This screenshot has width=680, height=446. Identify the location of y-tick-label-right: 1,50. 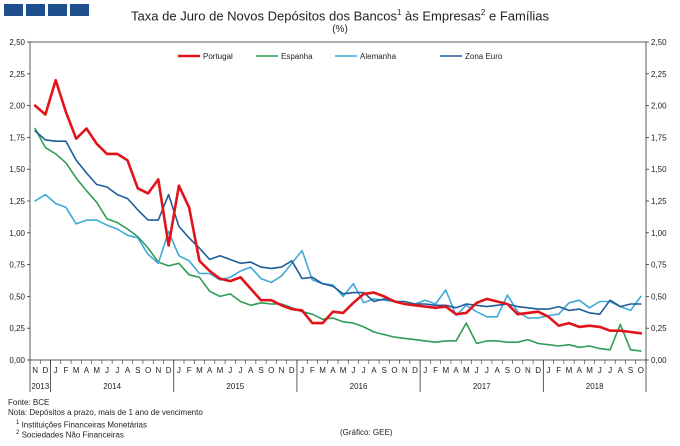
(659, 169).